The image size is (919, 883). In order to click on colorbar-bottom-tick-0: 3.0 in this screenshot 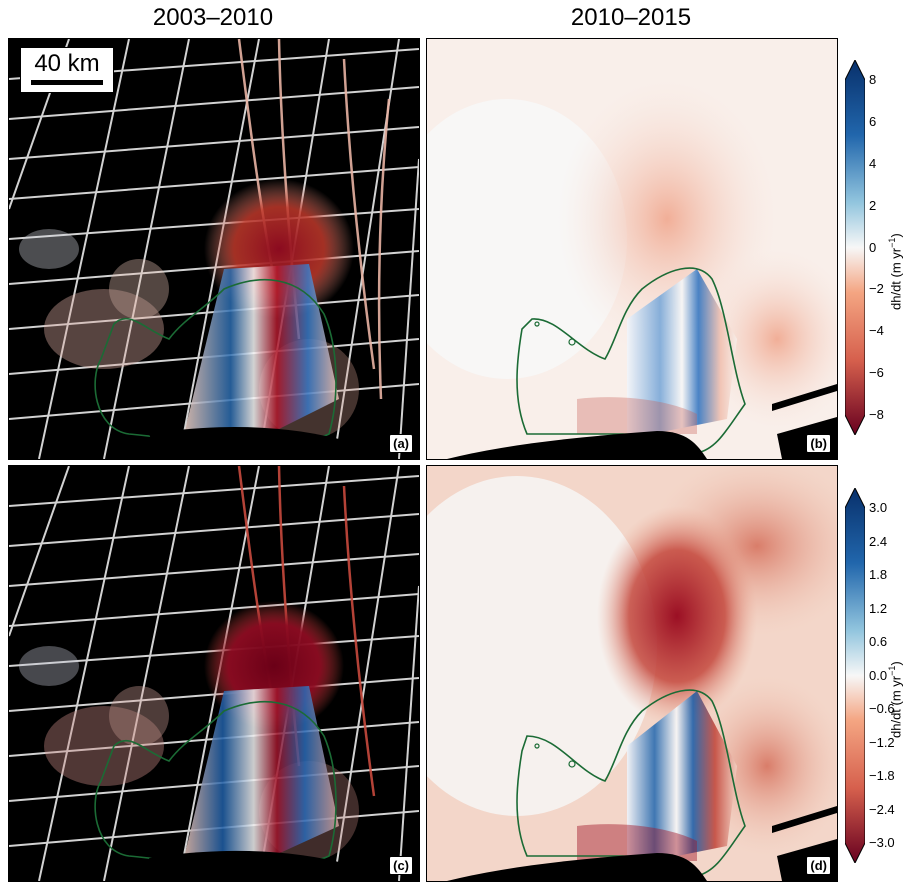, I will do `click(878, 507)`.